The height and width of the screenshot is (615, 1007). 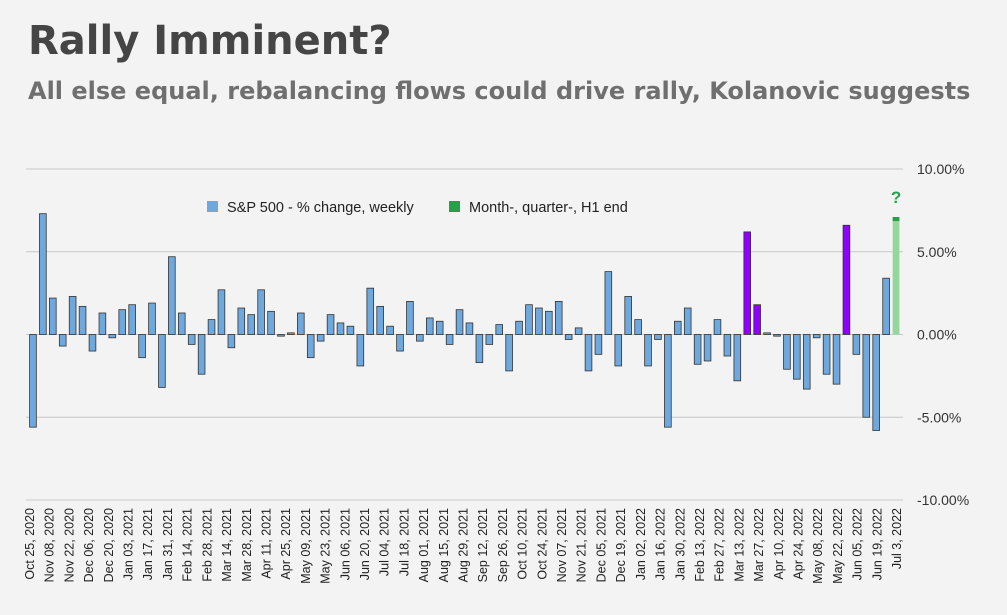 I want to click on x-tick-label: Mar 13, 2022, so click(x=739, y=545).